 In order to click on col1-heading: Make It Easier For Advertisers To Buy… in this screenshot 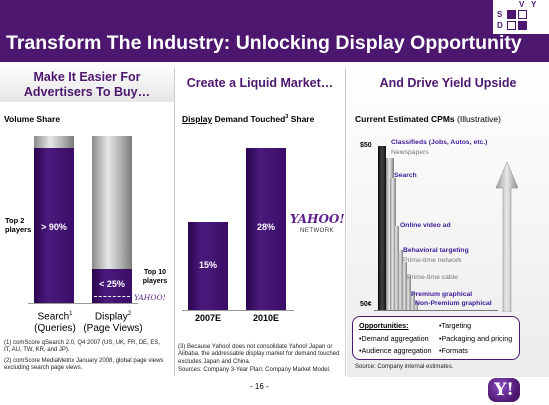, I will do `click(87, 84)`.